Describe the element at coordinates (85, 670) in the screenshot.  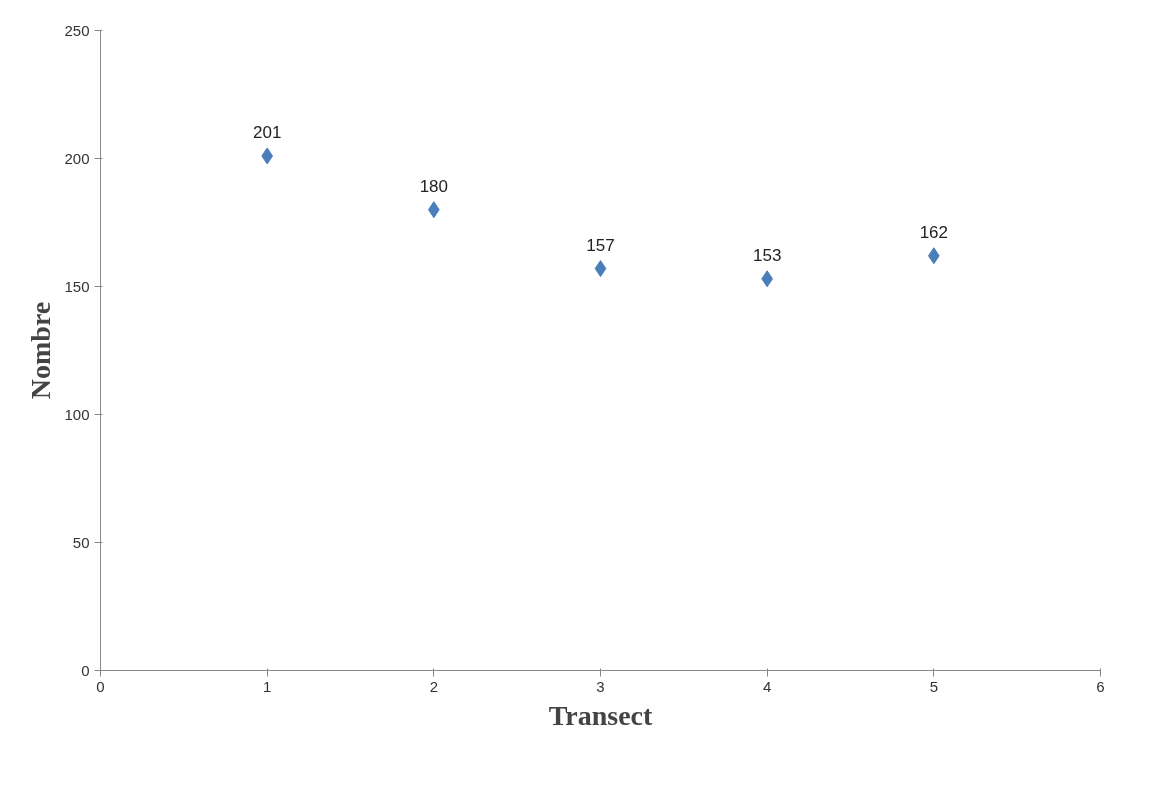
I see `y-tick-label: 0` at that location.